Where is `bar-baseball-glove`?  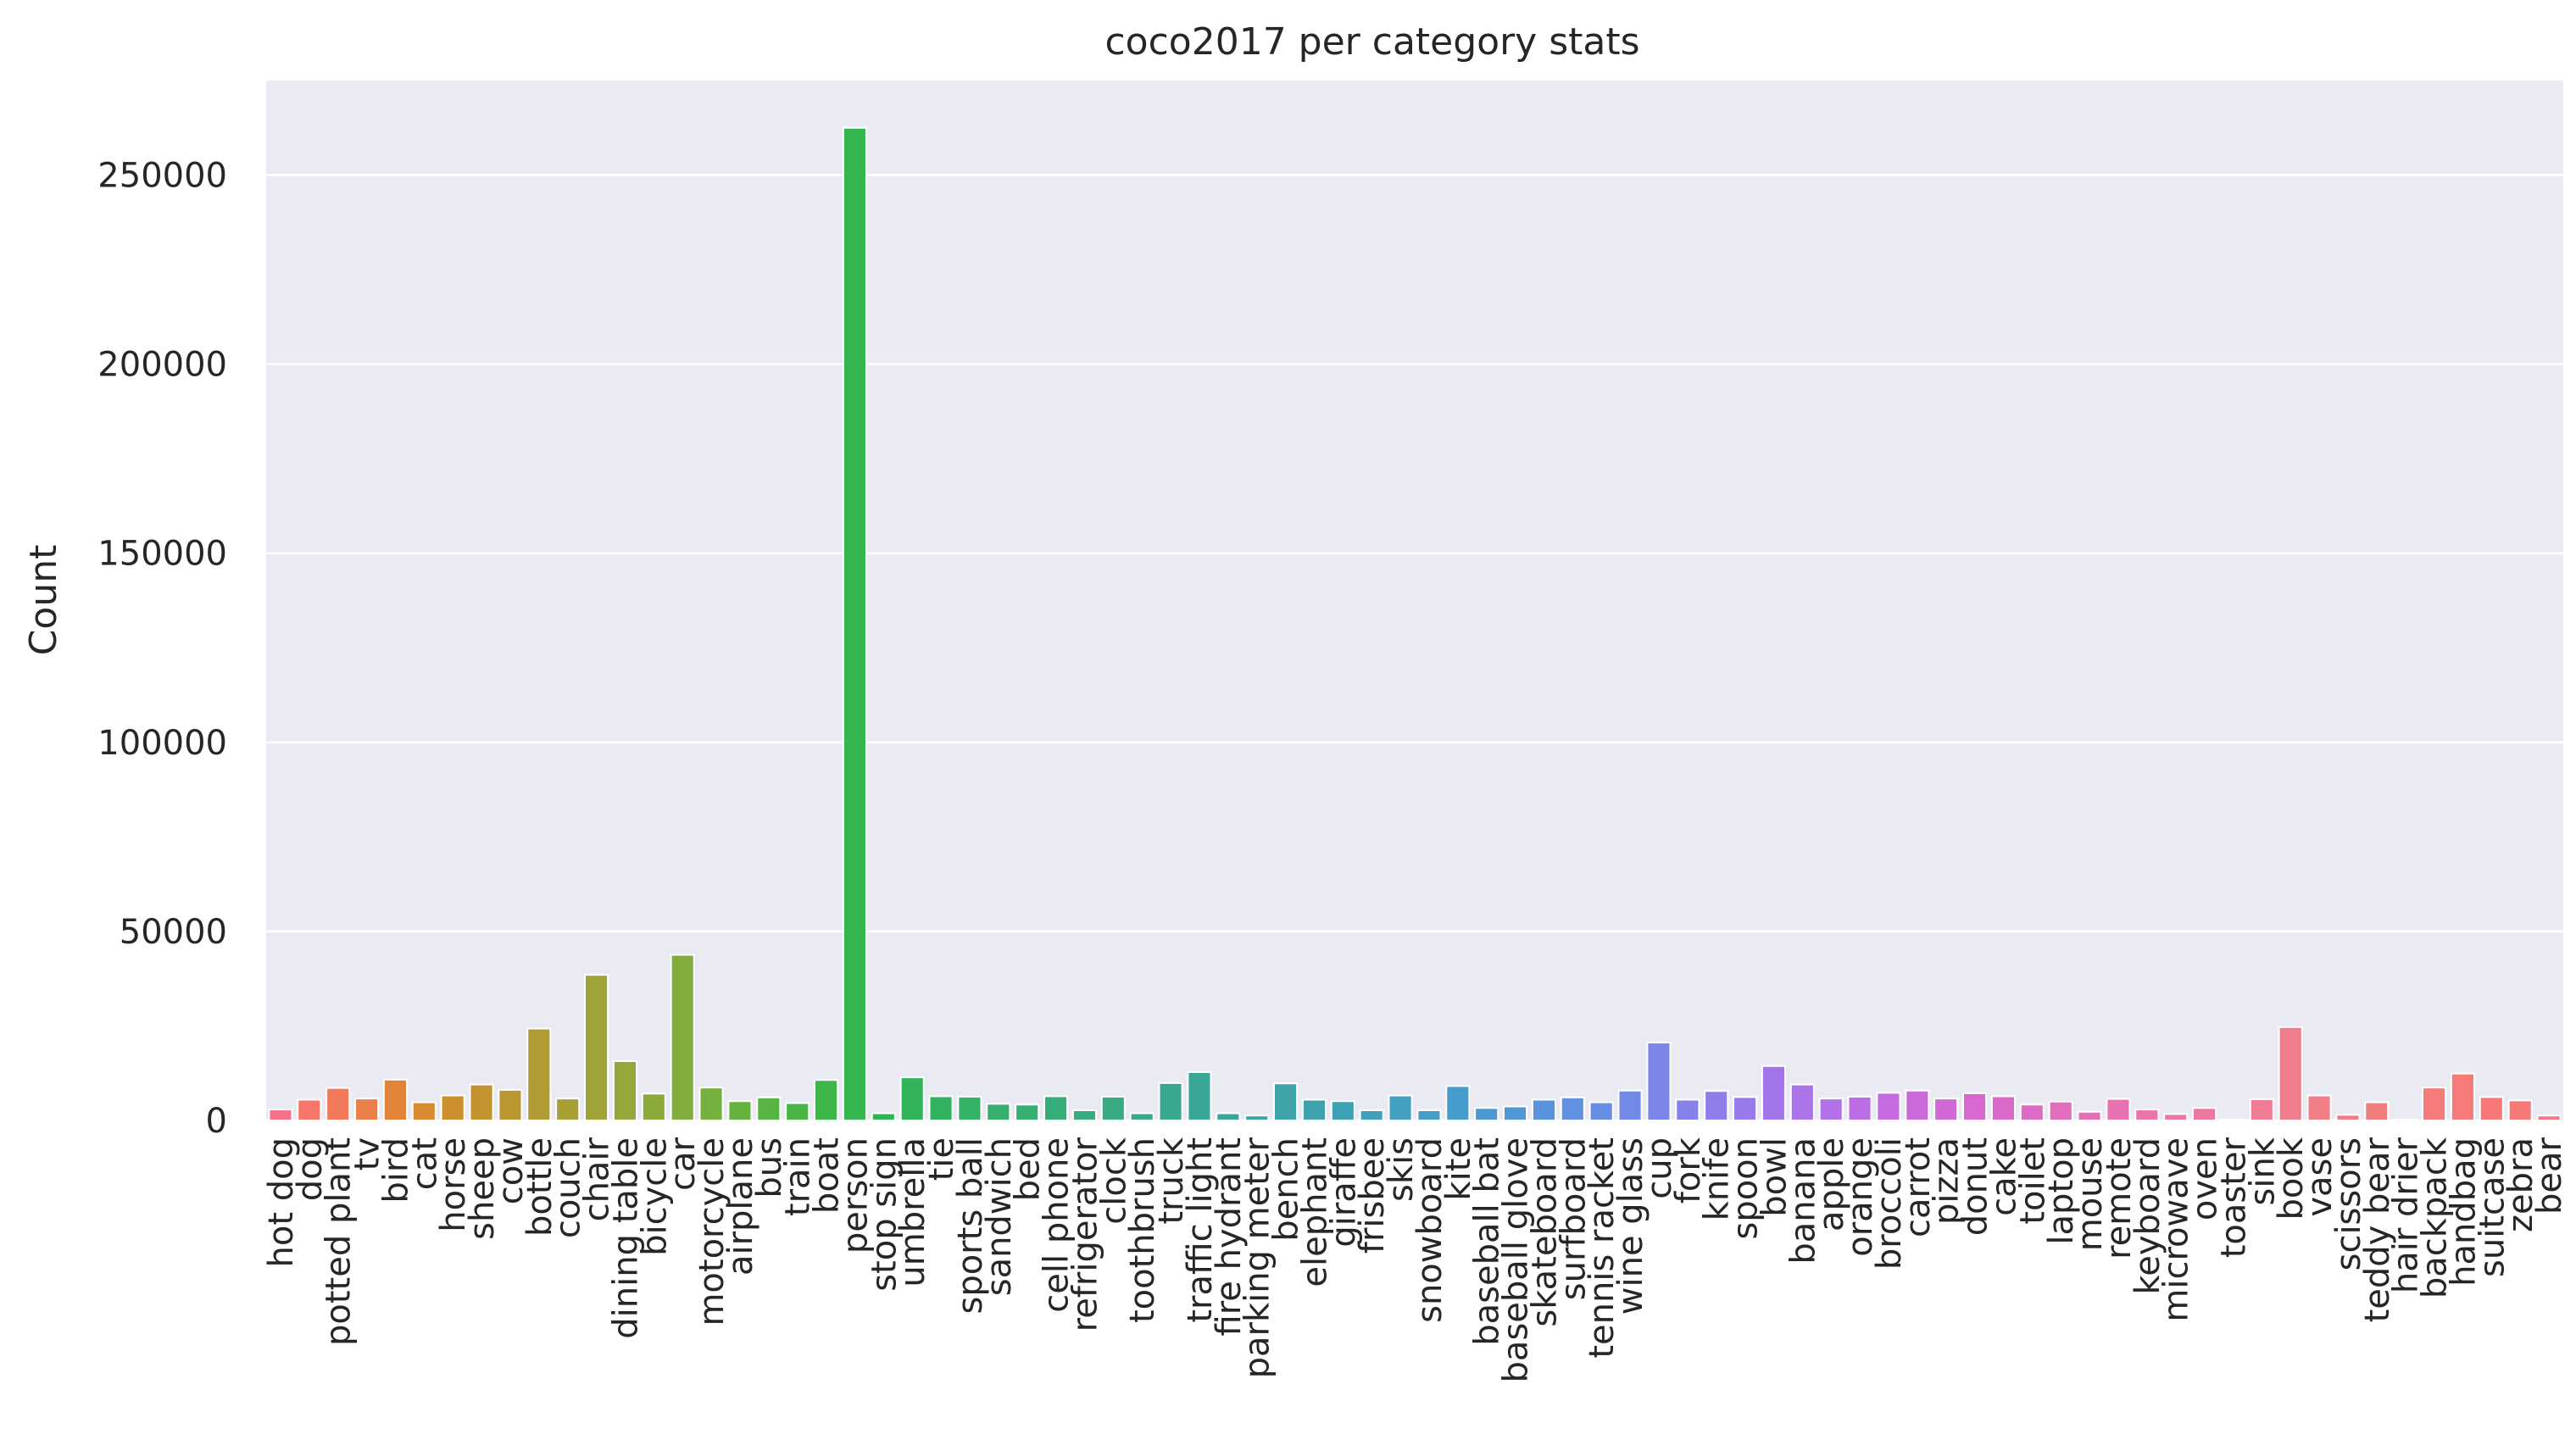 bar-baseball-glove is located at coordinates (1515, 1113).